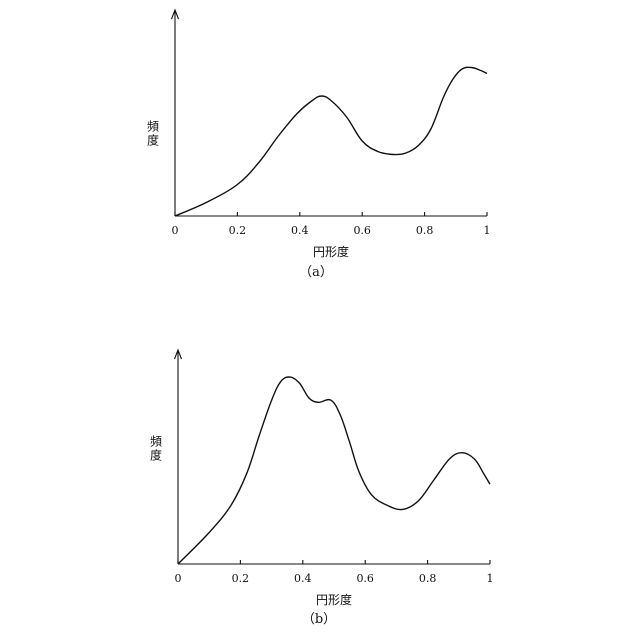 This screenshot has height=640, width=640. Describe the element at coordinates (316, 272) in the screenshot. I see `chart-caption: （a）` at that location.